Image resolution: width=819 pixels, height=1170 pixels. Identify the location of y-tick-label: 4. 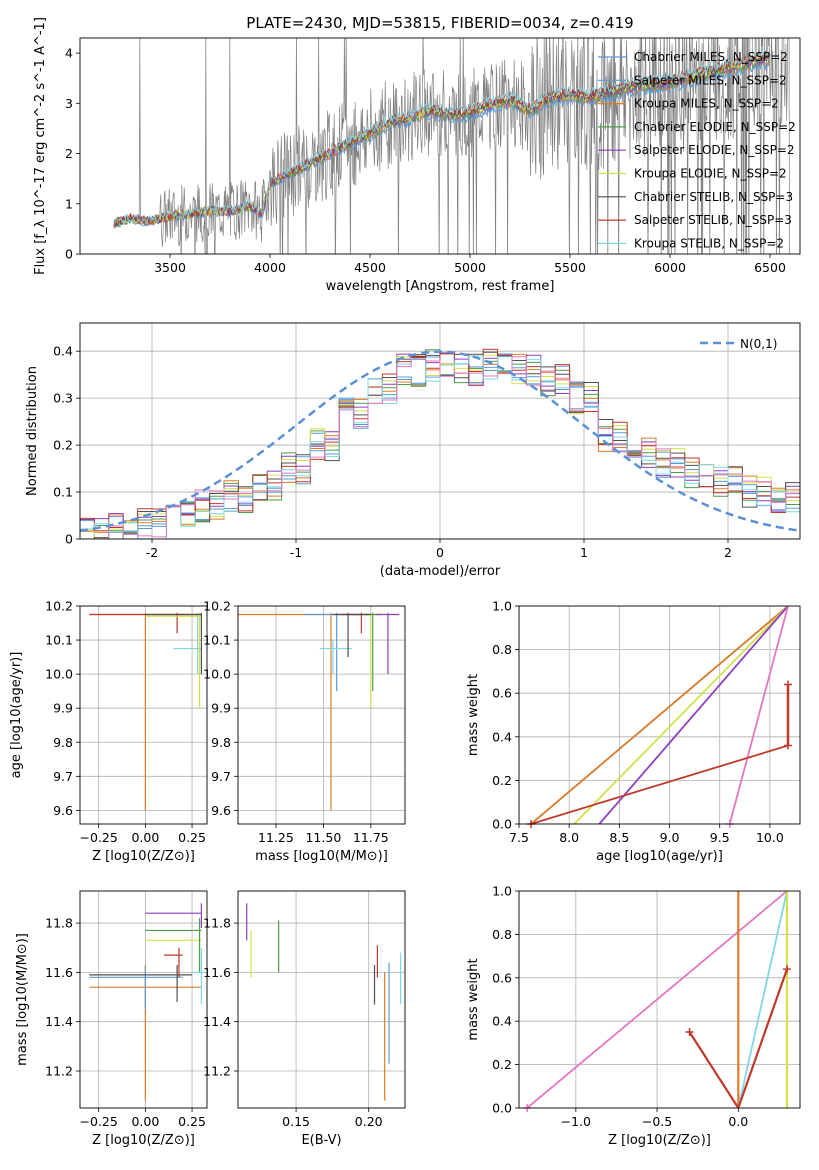
(69, 53).